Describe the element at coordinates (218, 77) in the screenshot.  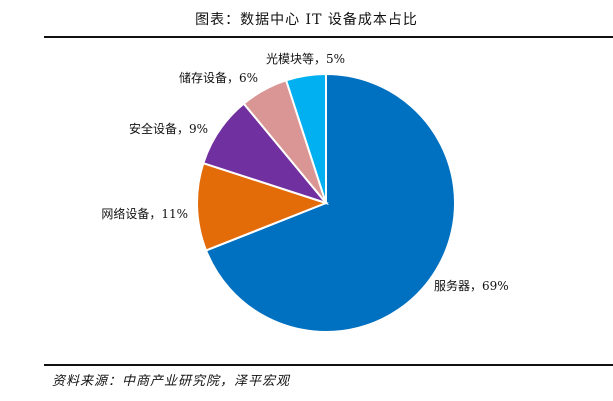
I see `slice-label-4: 储存设备，6%` at that location.